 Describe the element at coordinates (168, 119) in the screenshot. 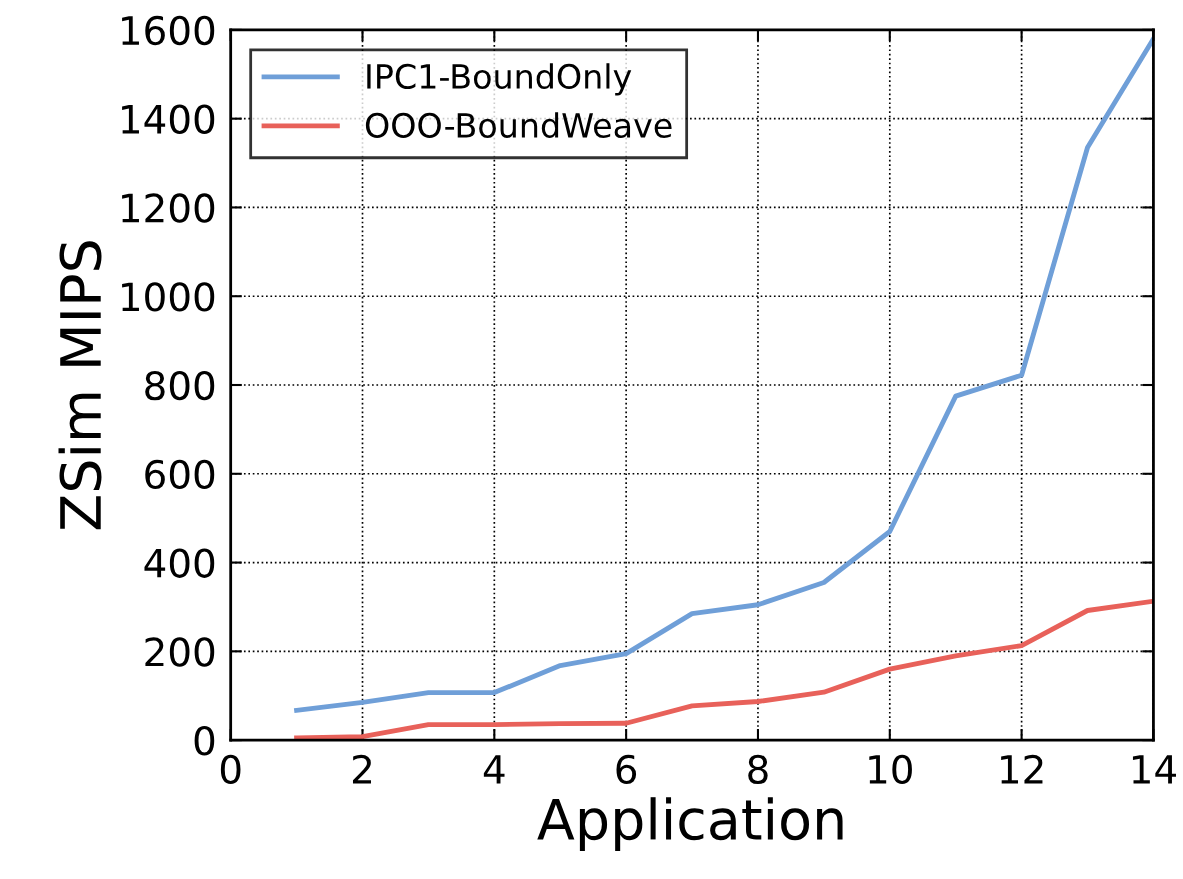

I see `y-tick-label: 1400` at that location.